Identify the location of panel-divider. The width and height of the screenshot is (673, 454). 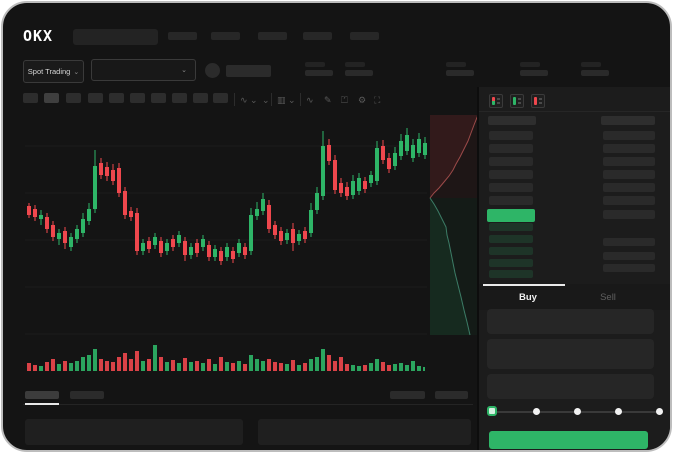
(478, 268).